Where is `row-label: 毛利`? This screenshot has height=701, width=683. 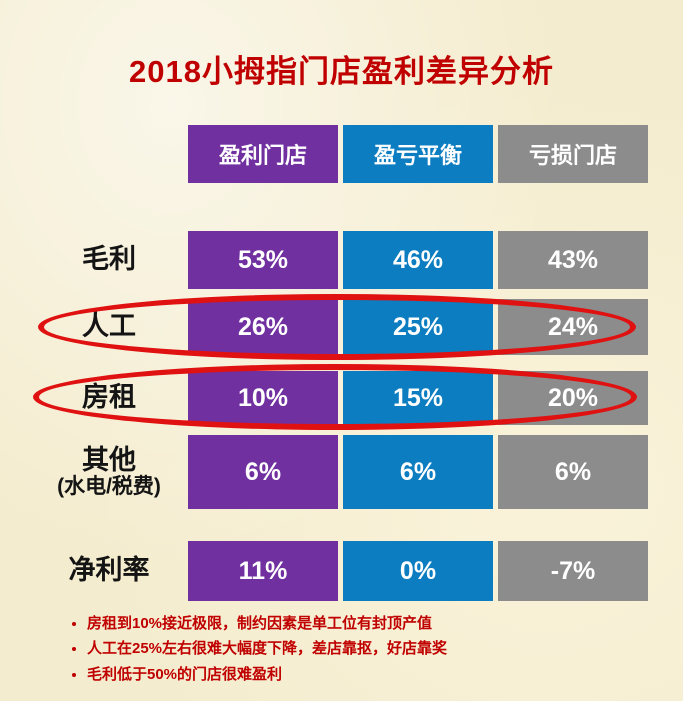
row-label: 毛利 is located at coordinates (109, 260).